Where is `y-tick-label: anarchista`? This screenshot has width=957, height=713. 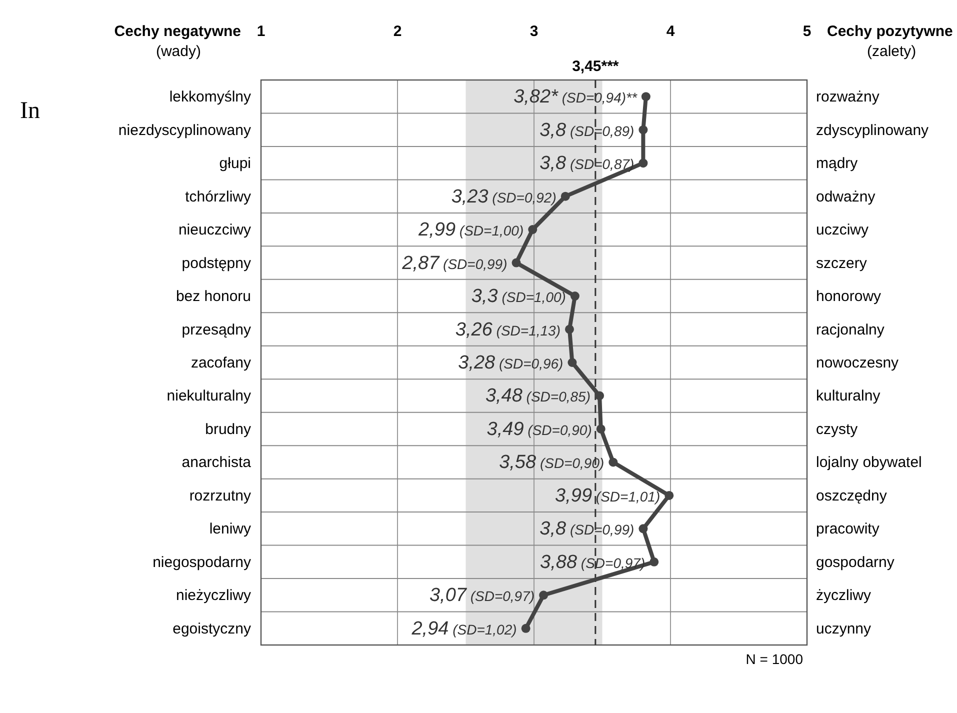 y-tick-label: anarchista is located at coordinates (217, 463).